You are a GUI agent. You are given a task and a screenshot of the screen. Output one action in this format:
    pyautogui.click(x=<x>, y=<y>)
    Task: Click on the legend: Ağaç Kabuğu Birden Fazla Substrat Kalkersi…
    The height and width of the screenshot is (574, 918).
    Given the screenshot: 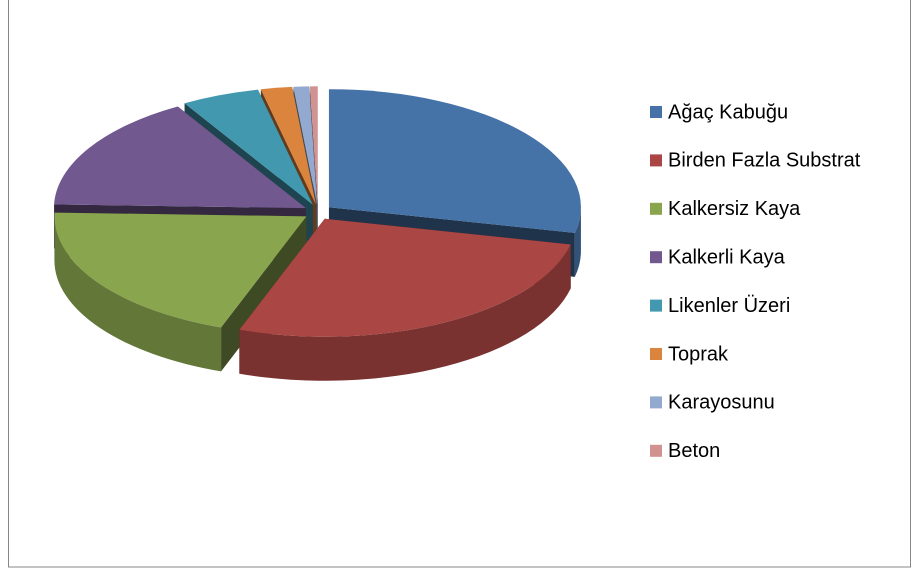 What is the action you would take?
    pyautogui.click(x=755, y=281)
    